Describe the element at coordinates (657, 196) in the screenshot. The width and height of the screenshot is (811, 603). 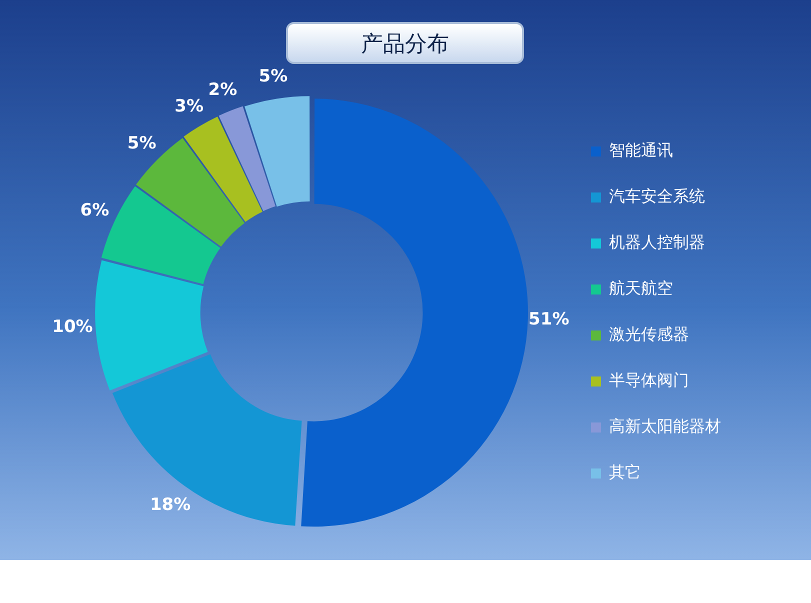
I see `legend-label: 汽车安全系统` at that location.